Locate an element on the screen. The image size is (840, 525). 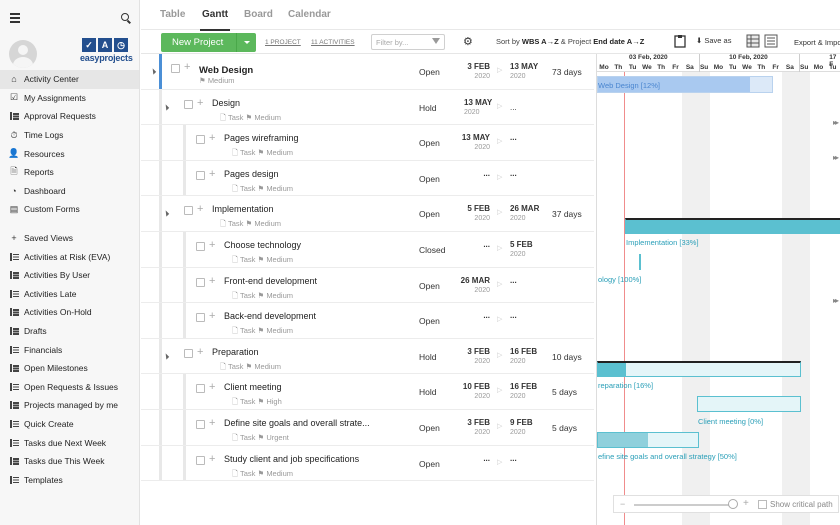
start-date: 5 FEB 2020 is located at coordinates (478, 213).